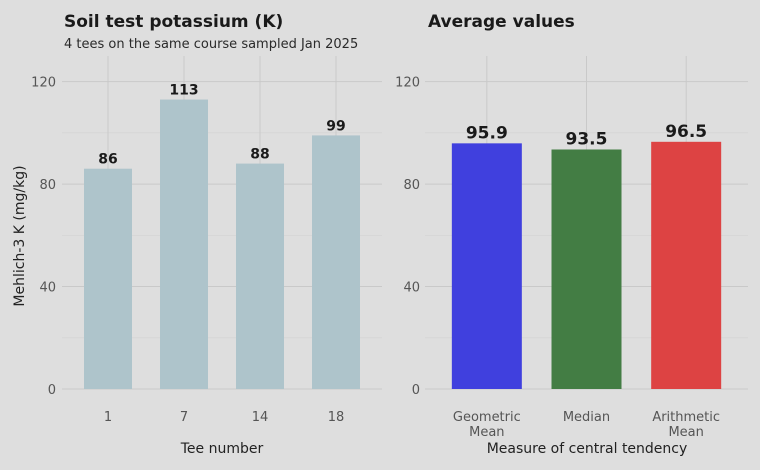  What do you see at coordinates (487, 425) in the screenshot?
I see `right-x-tick-label: Geometric Mean` at bounding box center [487, 425].